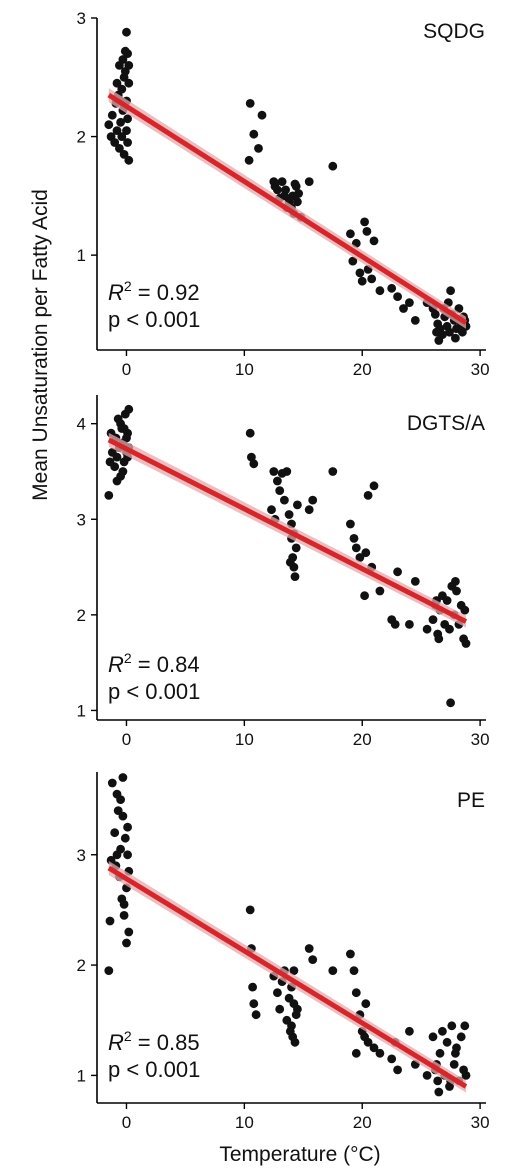 The width and height of the screenshot is (512, 1175). What do you see at coordinates (126, 1122) in the screenshot?
I see `x-tick-label: 0` at bounding box center [126, 1122].